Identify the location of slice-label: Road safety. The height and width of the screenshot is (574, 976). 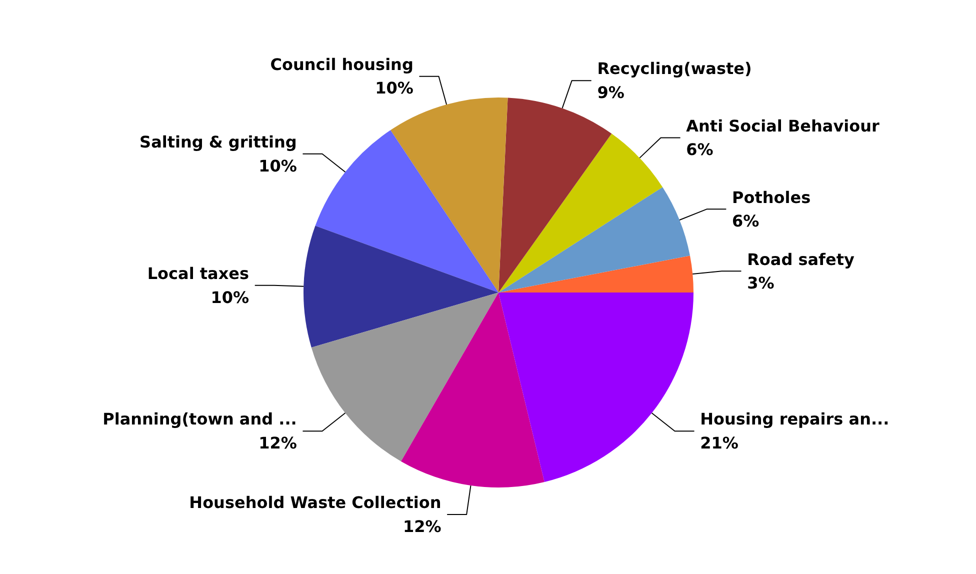
(801, 259).